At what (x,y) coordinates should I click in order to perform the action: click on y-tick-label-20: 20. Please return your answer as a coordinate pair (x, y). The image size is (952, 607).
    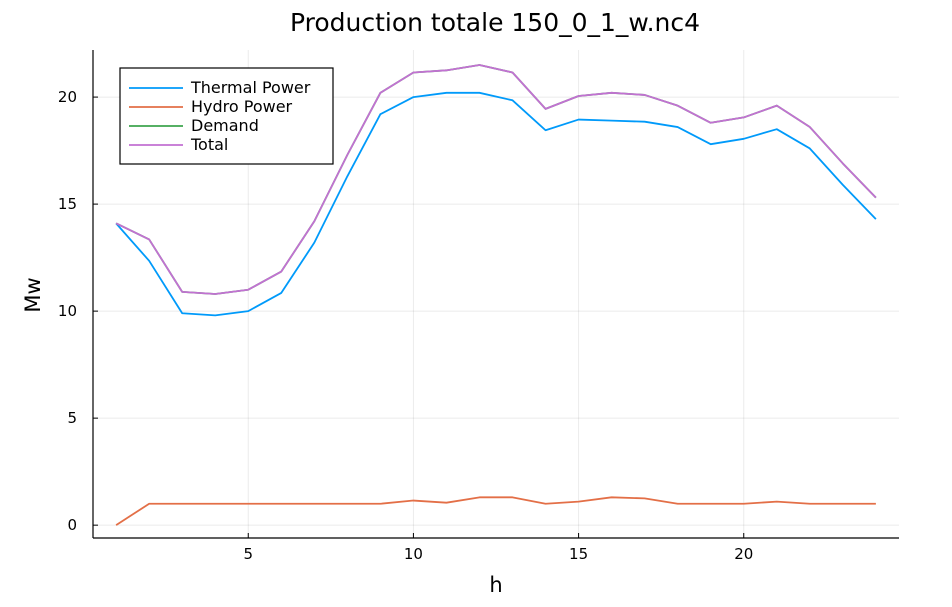
    Looking at the image, I should click on (67, 97).